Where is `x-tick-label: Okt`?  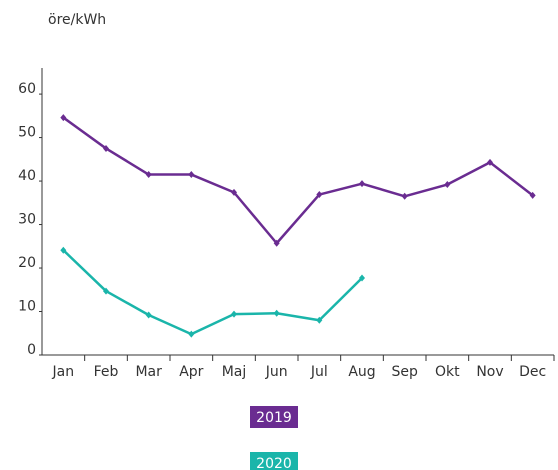 x-tick-label: Okt is located at coordinates (447, 372).